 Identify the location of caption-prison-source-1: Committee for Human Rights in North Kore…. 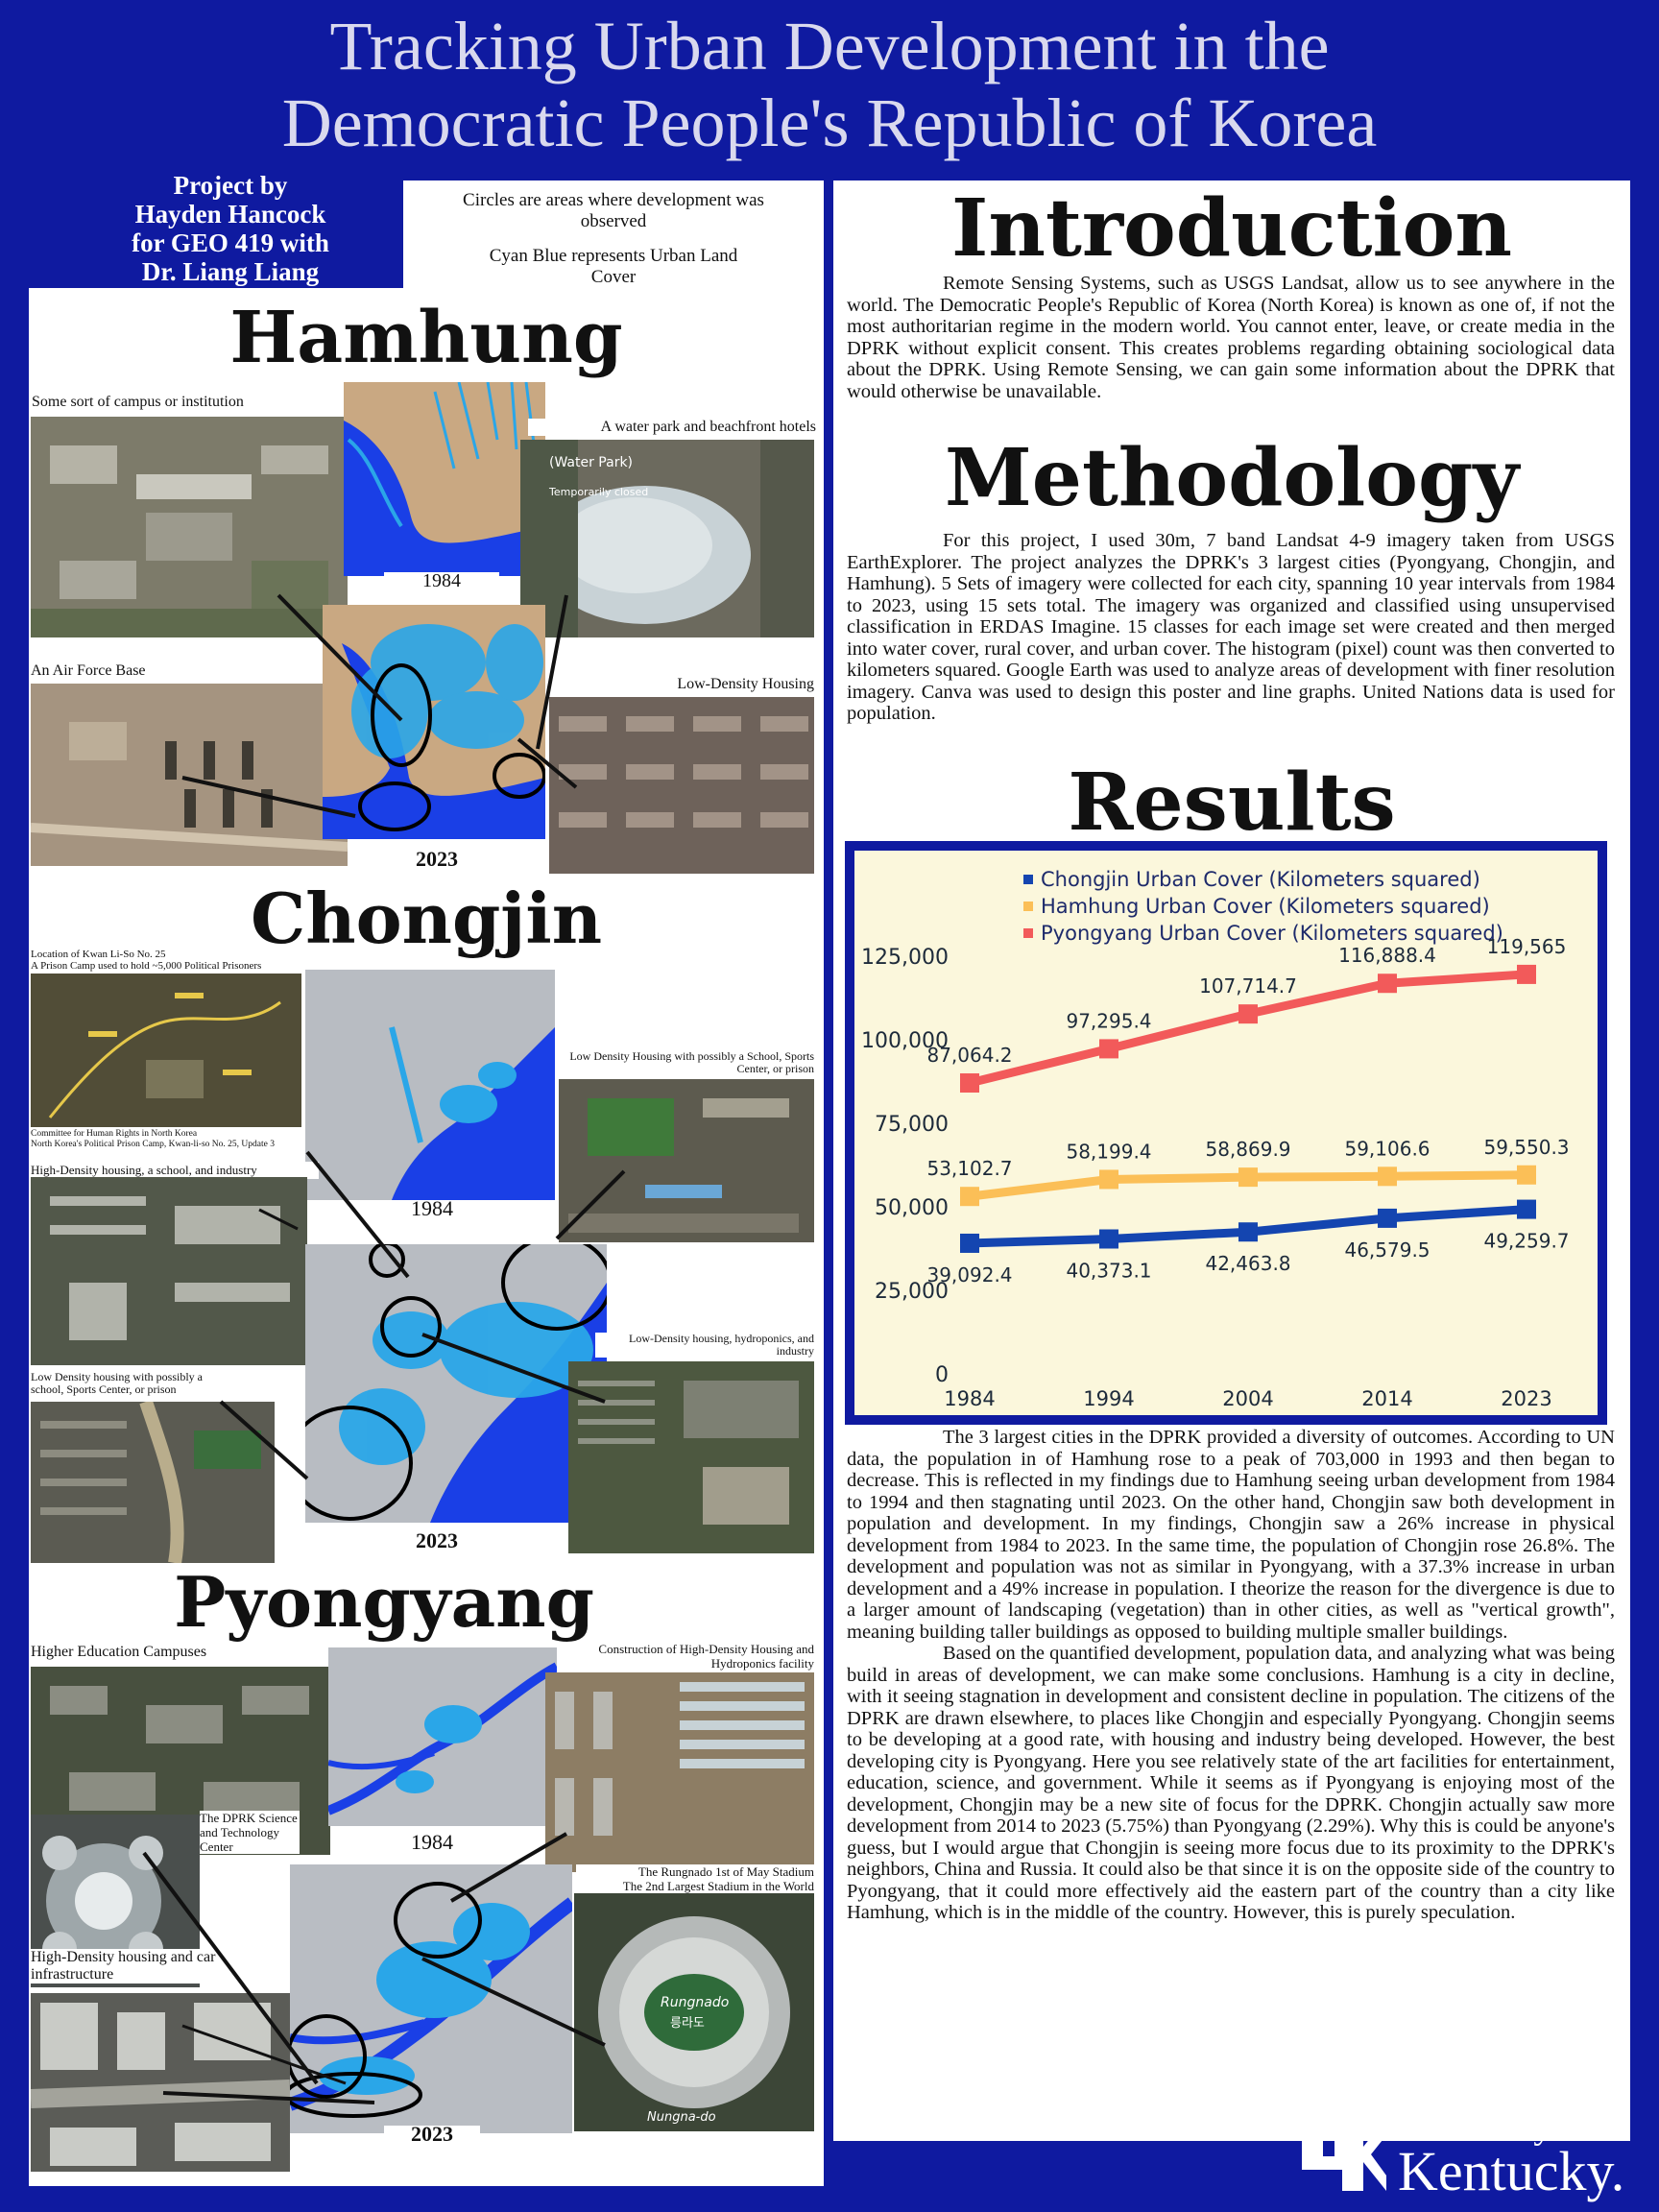
(175, 1134).